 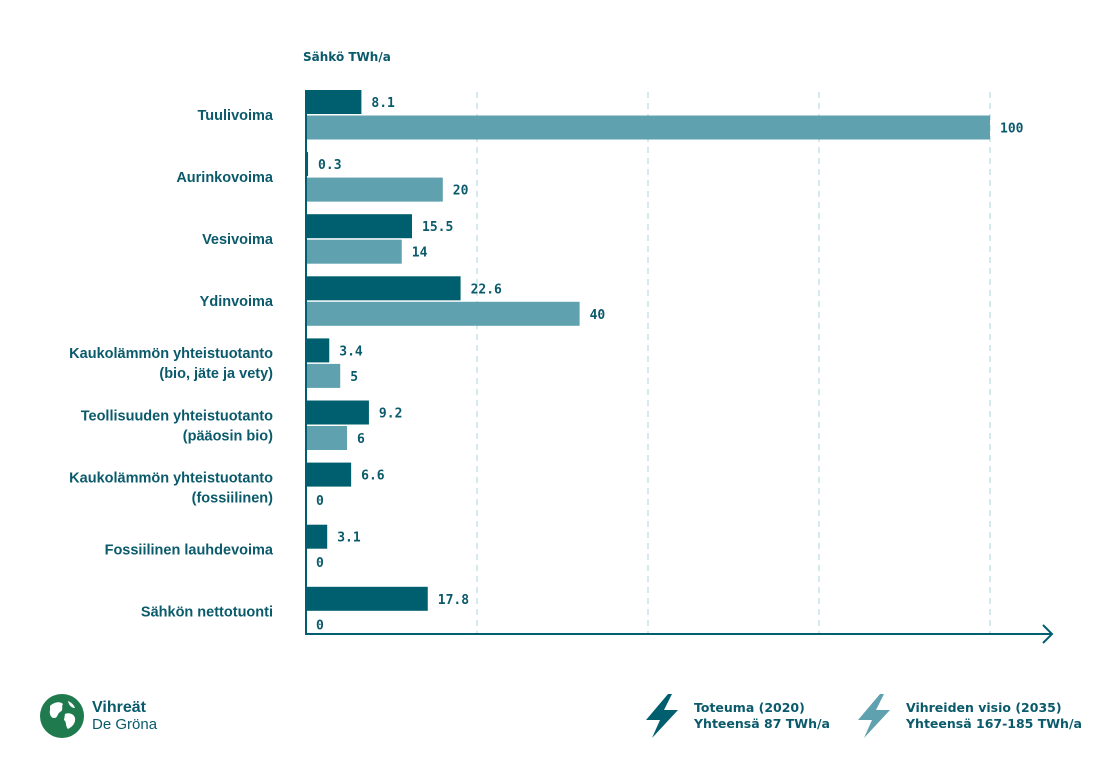 I want to click on data-label: 9.2, so click(x=390, y=414).